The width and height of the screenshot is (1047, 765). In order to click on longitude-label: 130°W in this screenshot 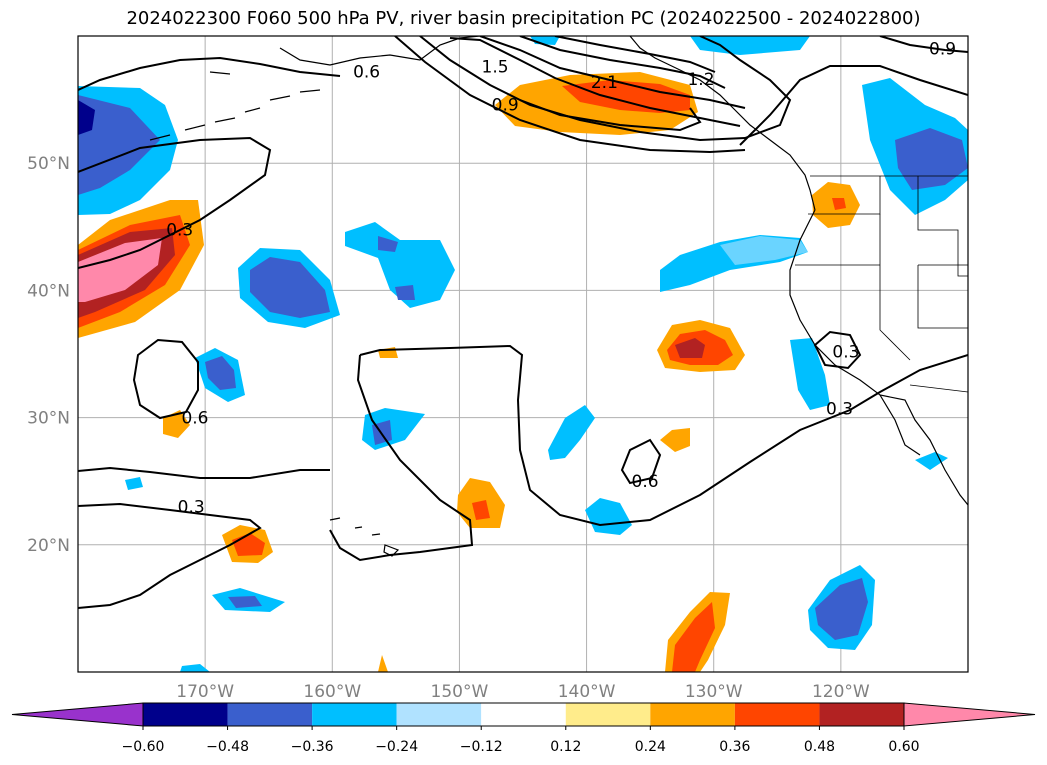, I will do `click(714, 692)`.